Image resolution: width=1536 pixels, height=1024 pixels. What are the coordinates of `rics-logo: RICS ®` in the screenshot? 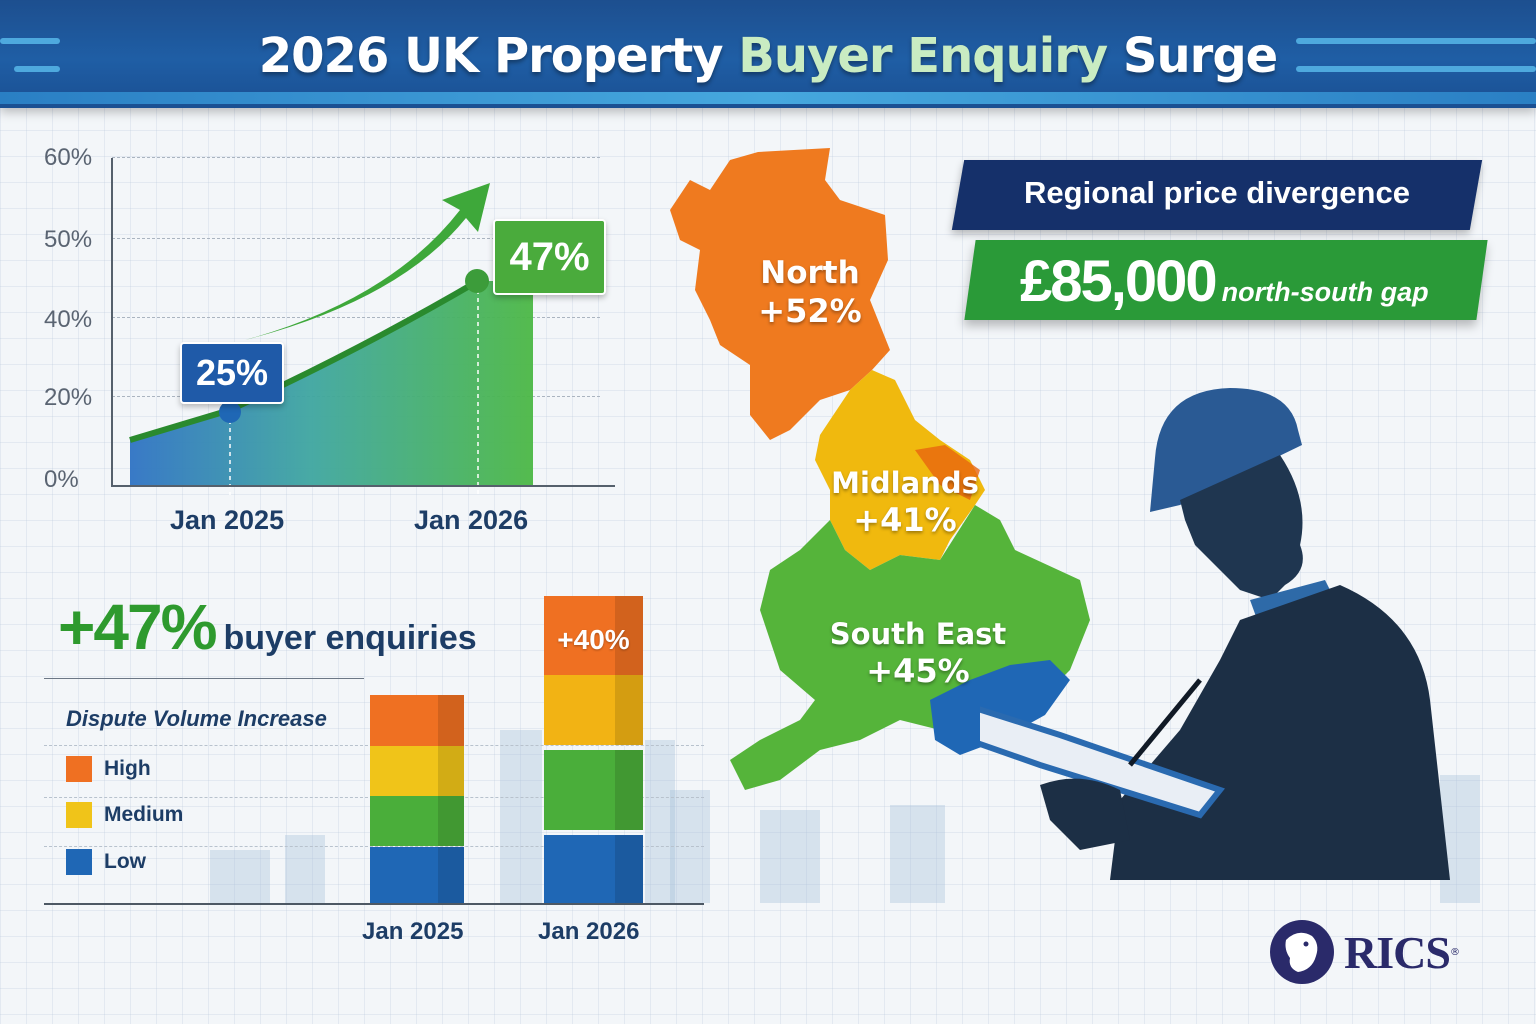 It's located at (1364, 952).